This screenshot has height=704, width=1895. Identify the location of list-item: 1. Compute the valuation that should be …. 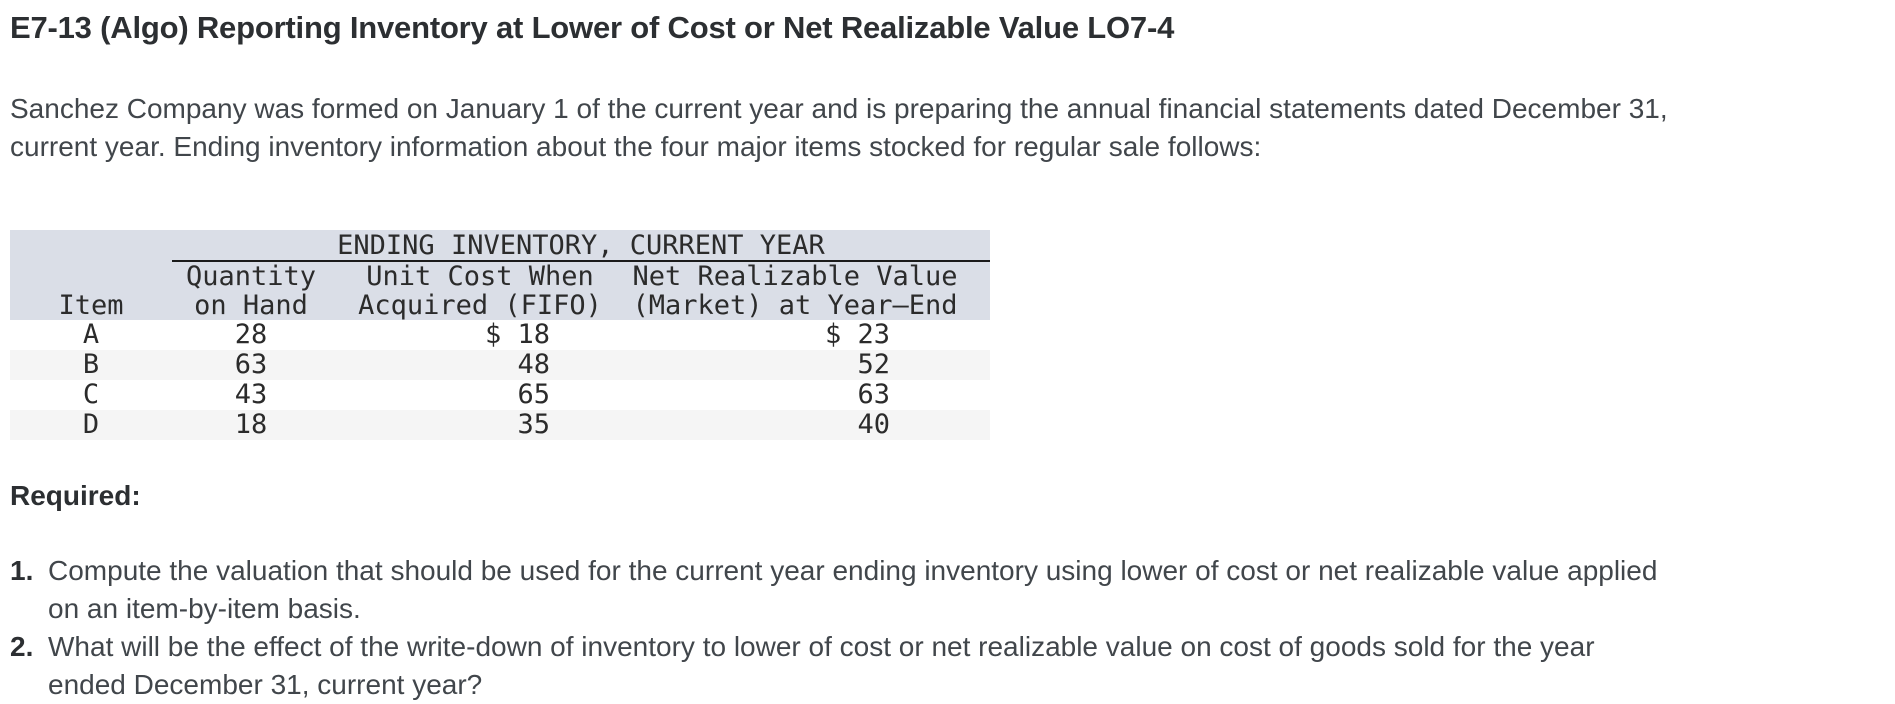
(947, 590).